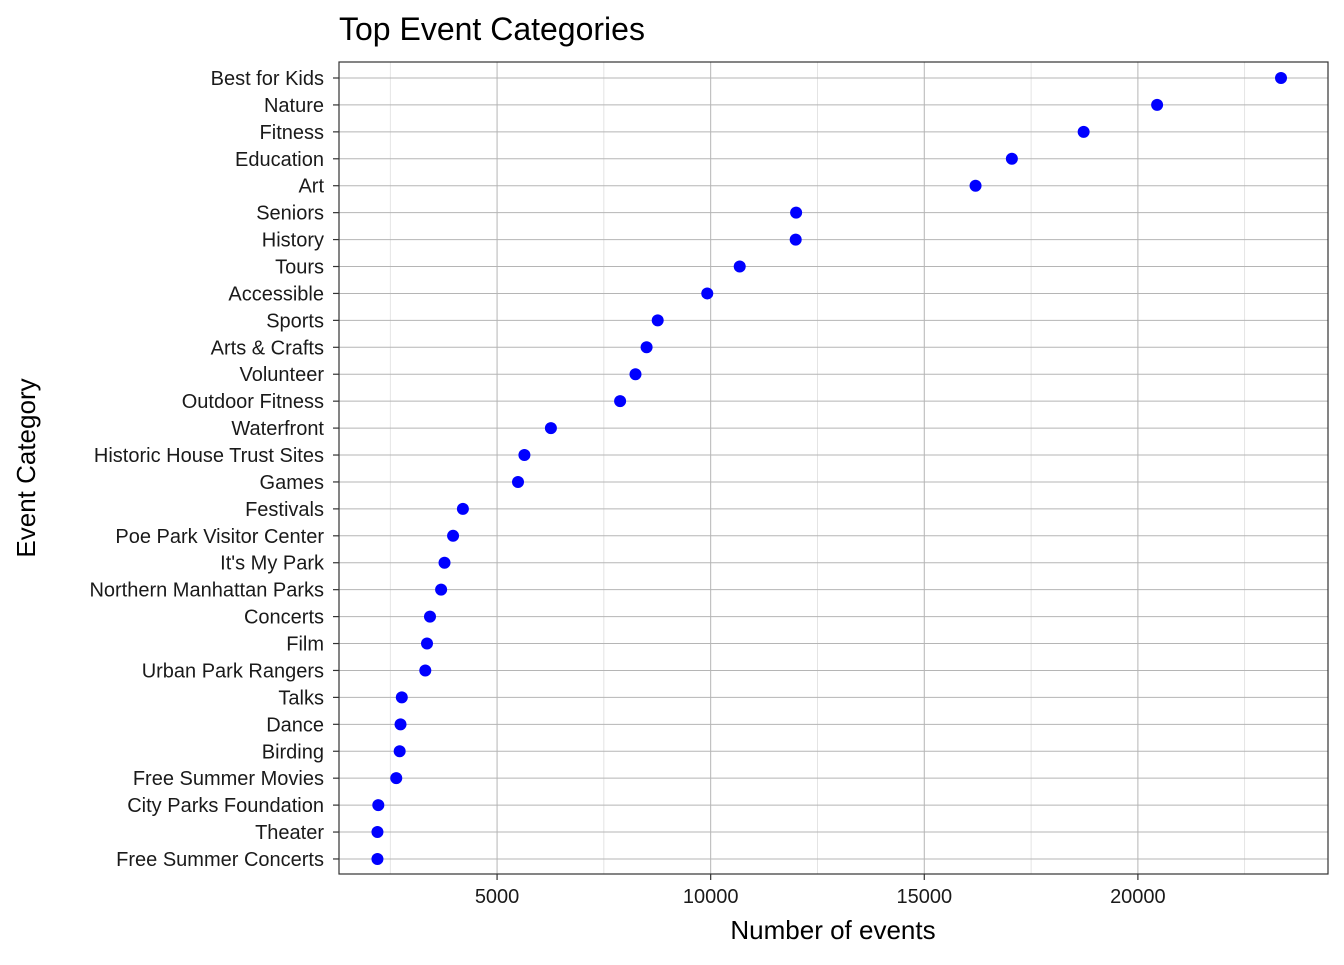 Image resolution: width=1344 pixels, height=965 pixels. Describe the element at coordinates (26, 467) in the screenshot. I see `y-axis-title: Event Category` at that location.